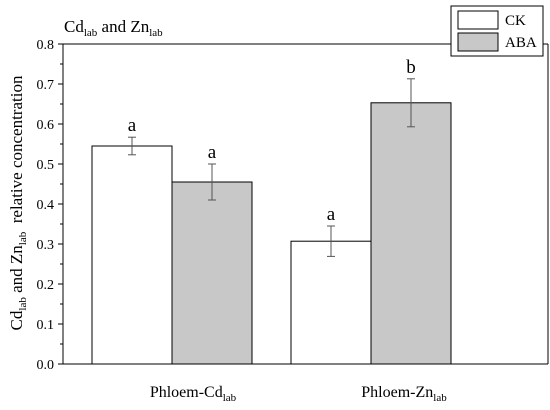 This screenshot has height=410, width=550. What do you see at coordinates (404, 394) in the screenshot?
I see `x-category-label-phloem-zn: Phloem-Znlab` at bounding box center [404, 394].